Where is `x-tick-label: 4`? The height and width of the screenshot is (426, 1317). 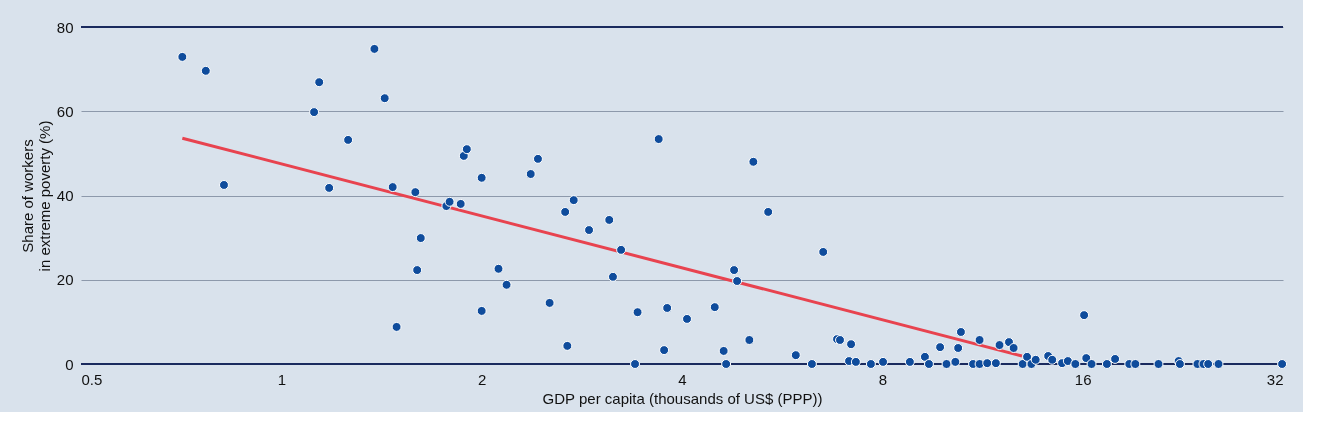
x-tick-label: 4 is located at coordinates (682, 379).